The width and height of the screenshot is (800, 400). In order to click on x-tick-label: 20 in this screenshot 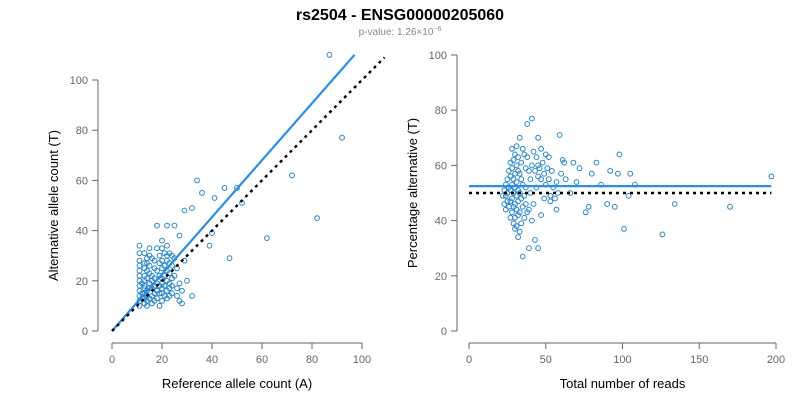, I will do `click(162, 360)`.